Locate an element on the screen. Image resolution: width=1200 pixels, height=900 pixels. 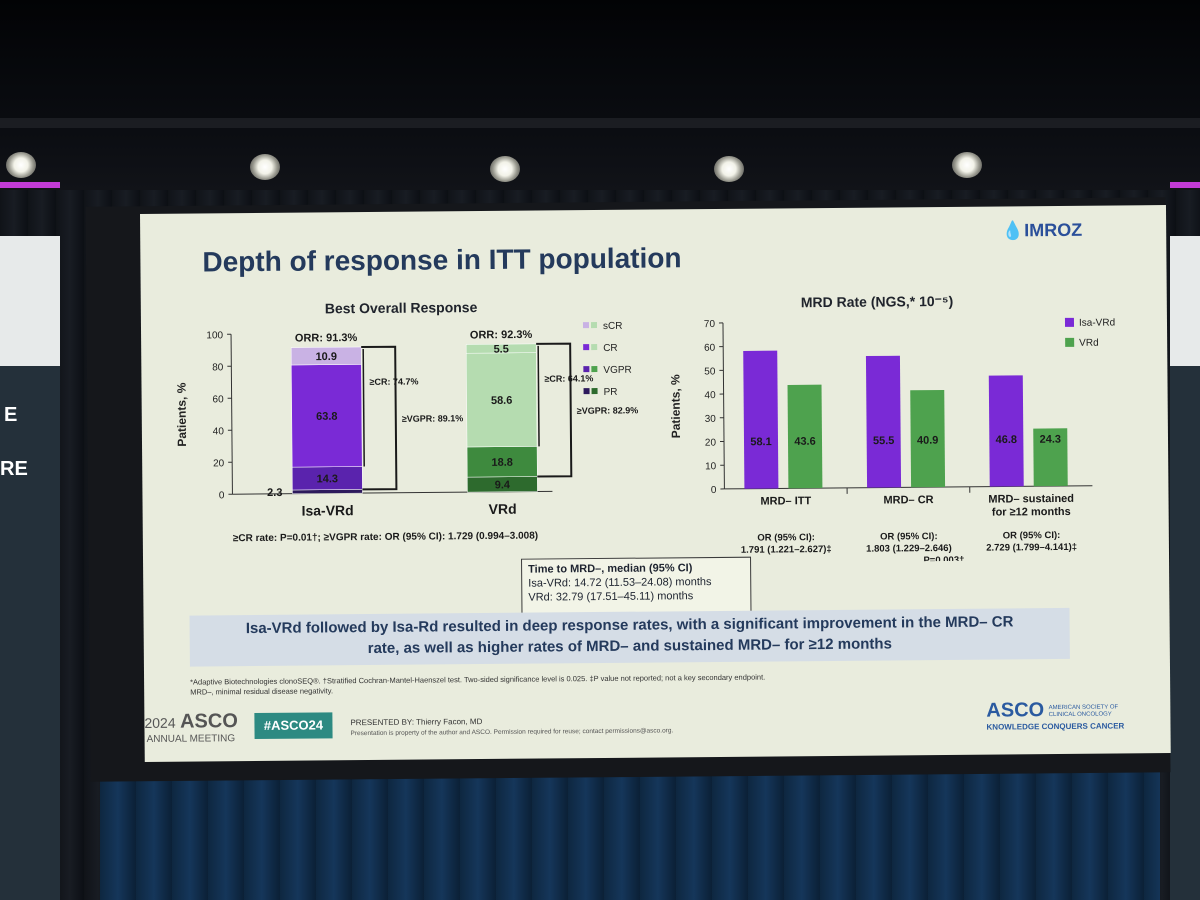
cr-bracket is located at coordinates (538, 396).